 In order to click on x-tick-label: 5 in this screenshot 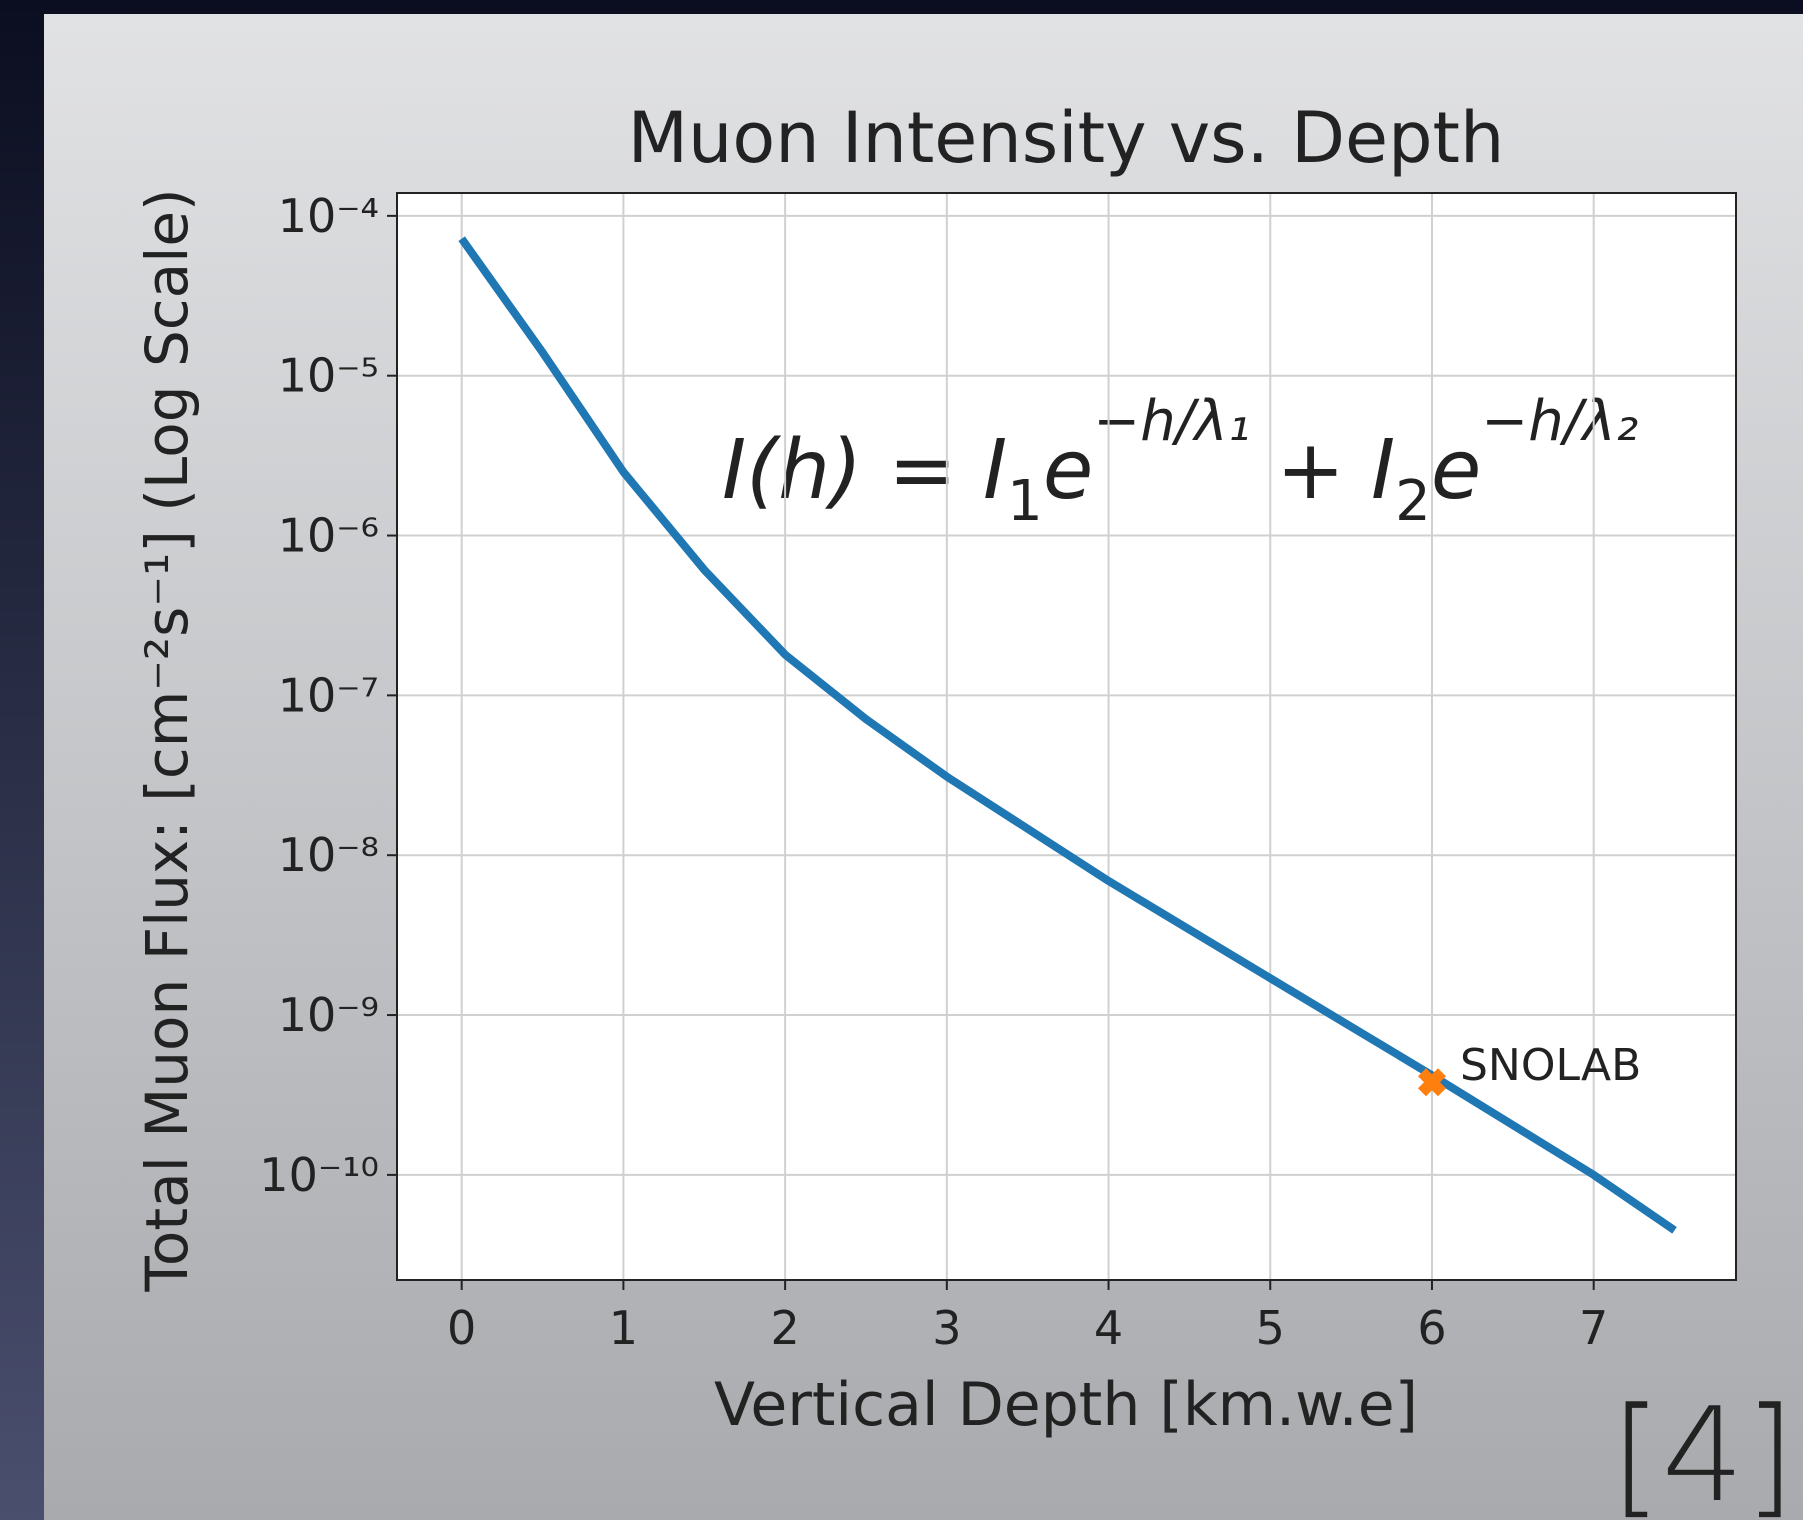, I will do `click(1270, 1328)`.